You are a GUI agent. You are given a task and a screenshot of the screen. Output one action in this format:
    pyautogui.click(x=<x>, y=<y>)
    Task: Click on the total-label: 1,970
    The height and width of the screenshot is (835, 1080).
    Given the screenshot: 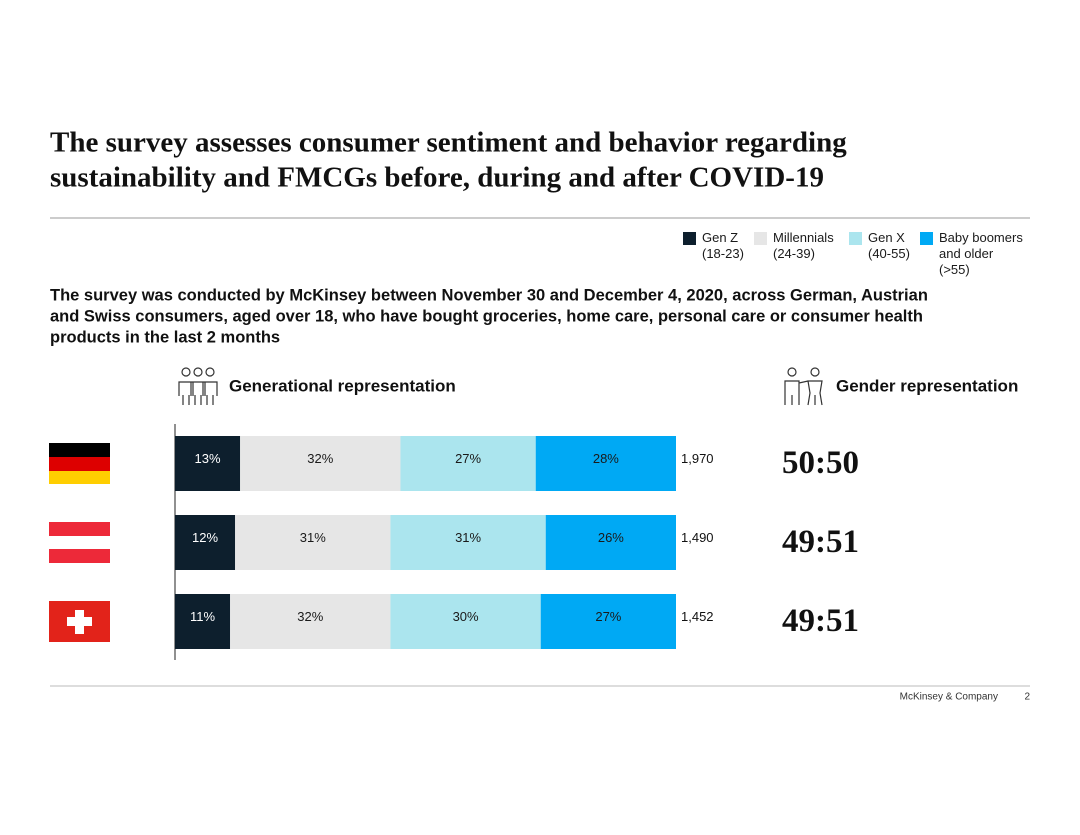 What is the action you would take?
    pyautogui.click(x=697, y=458)
    